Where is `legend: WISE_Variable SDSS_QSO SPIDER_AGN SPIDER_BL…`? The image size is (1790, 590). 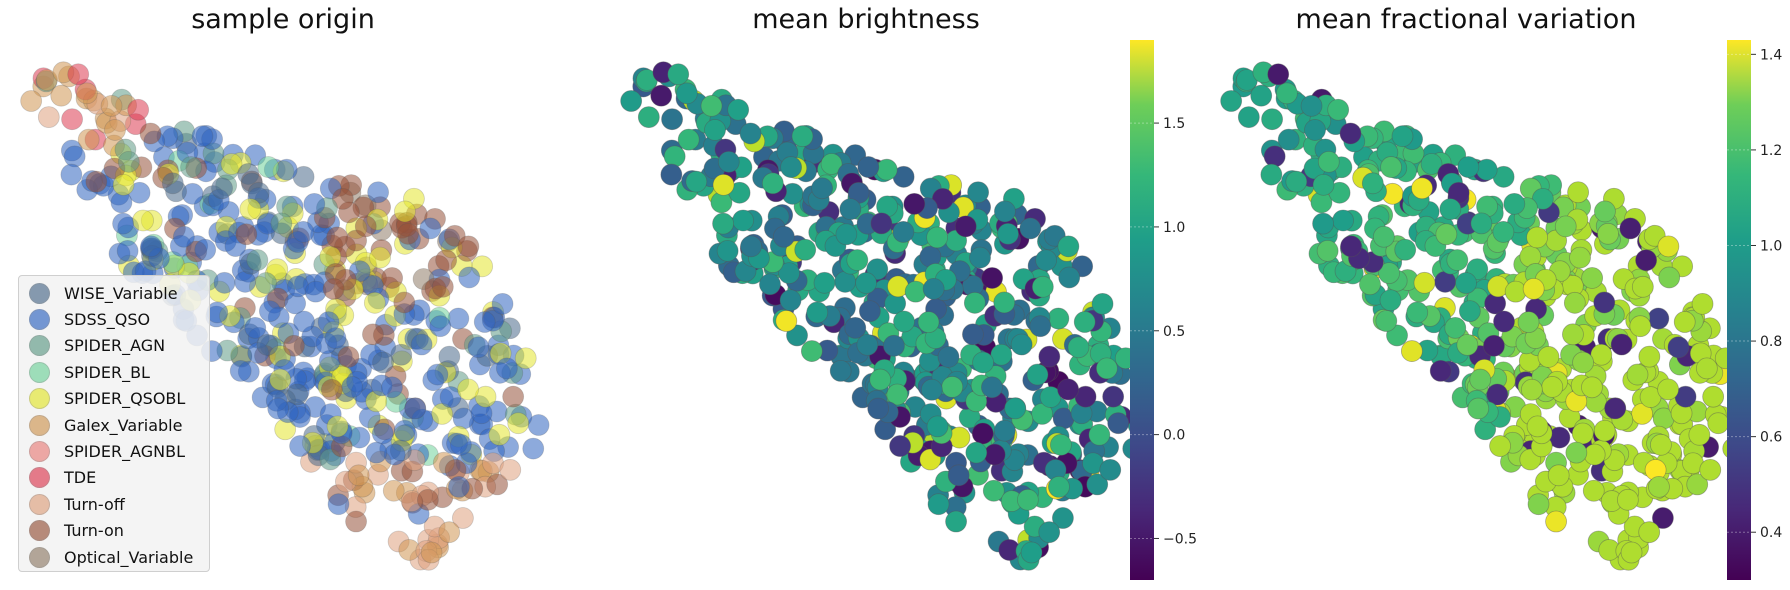
legend: WISE_Variable SDSS_QSO SPIDER_AGN SPIDER_BL… is located at coordinates (114, 423).